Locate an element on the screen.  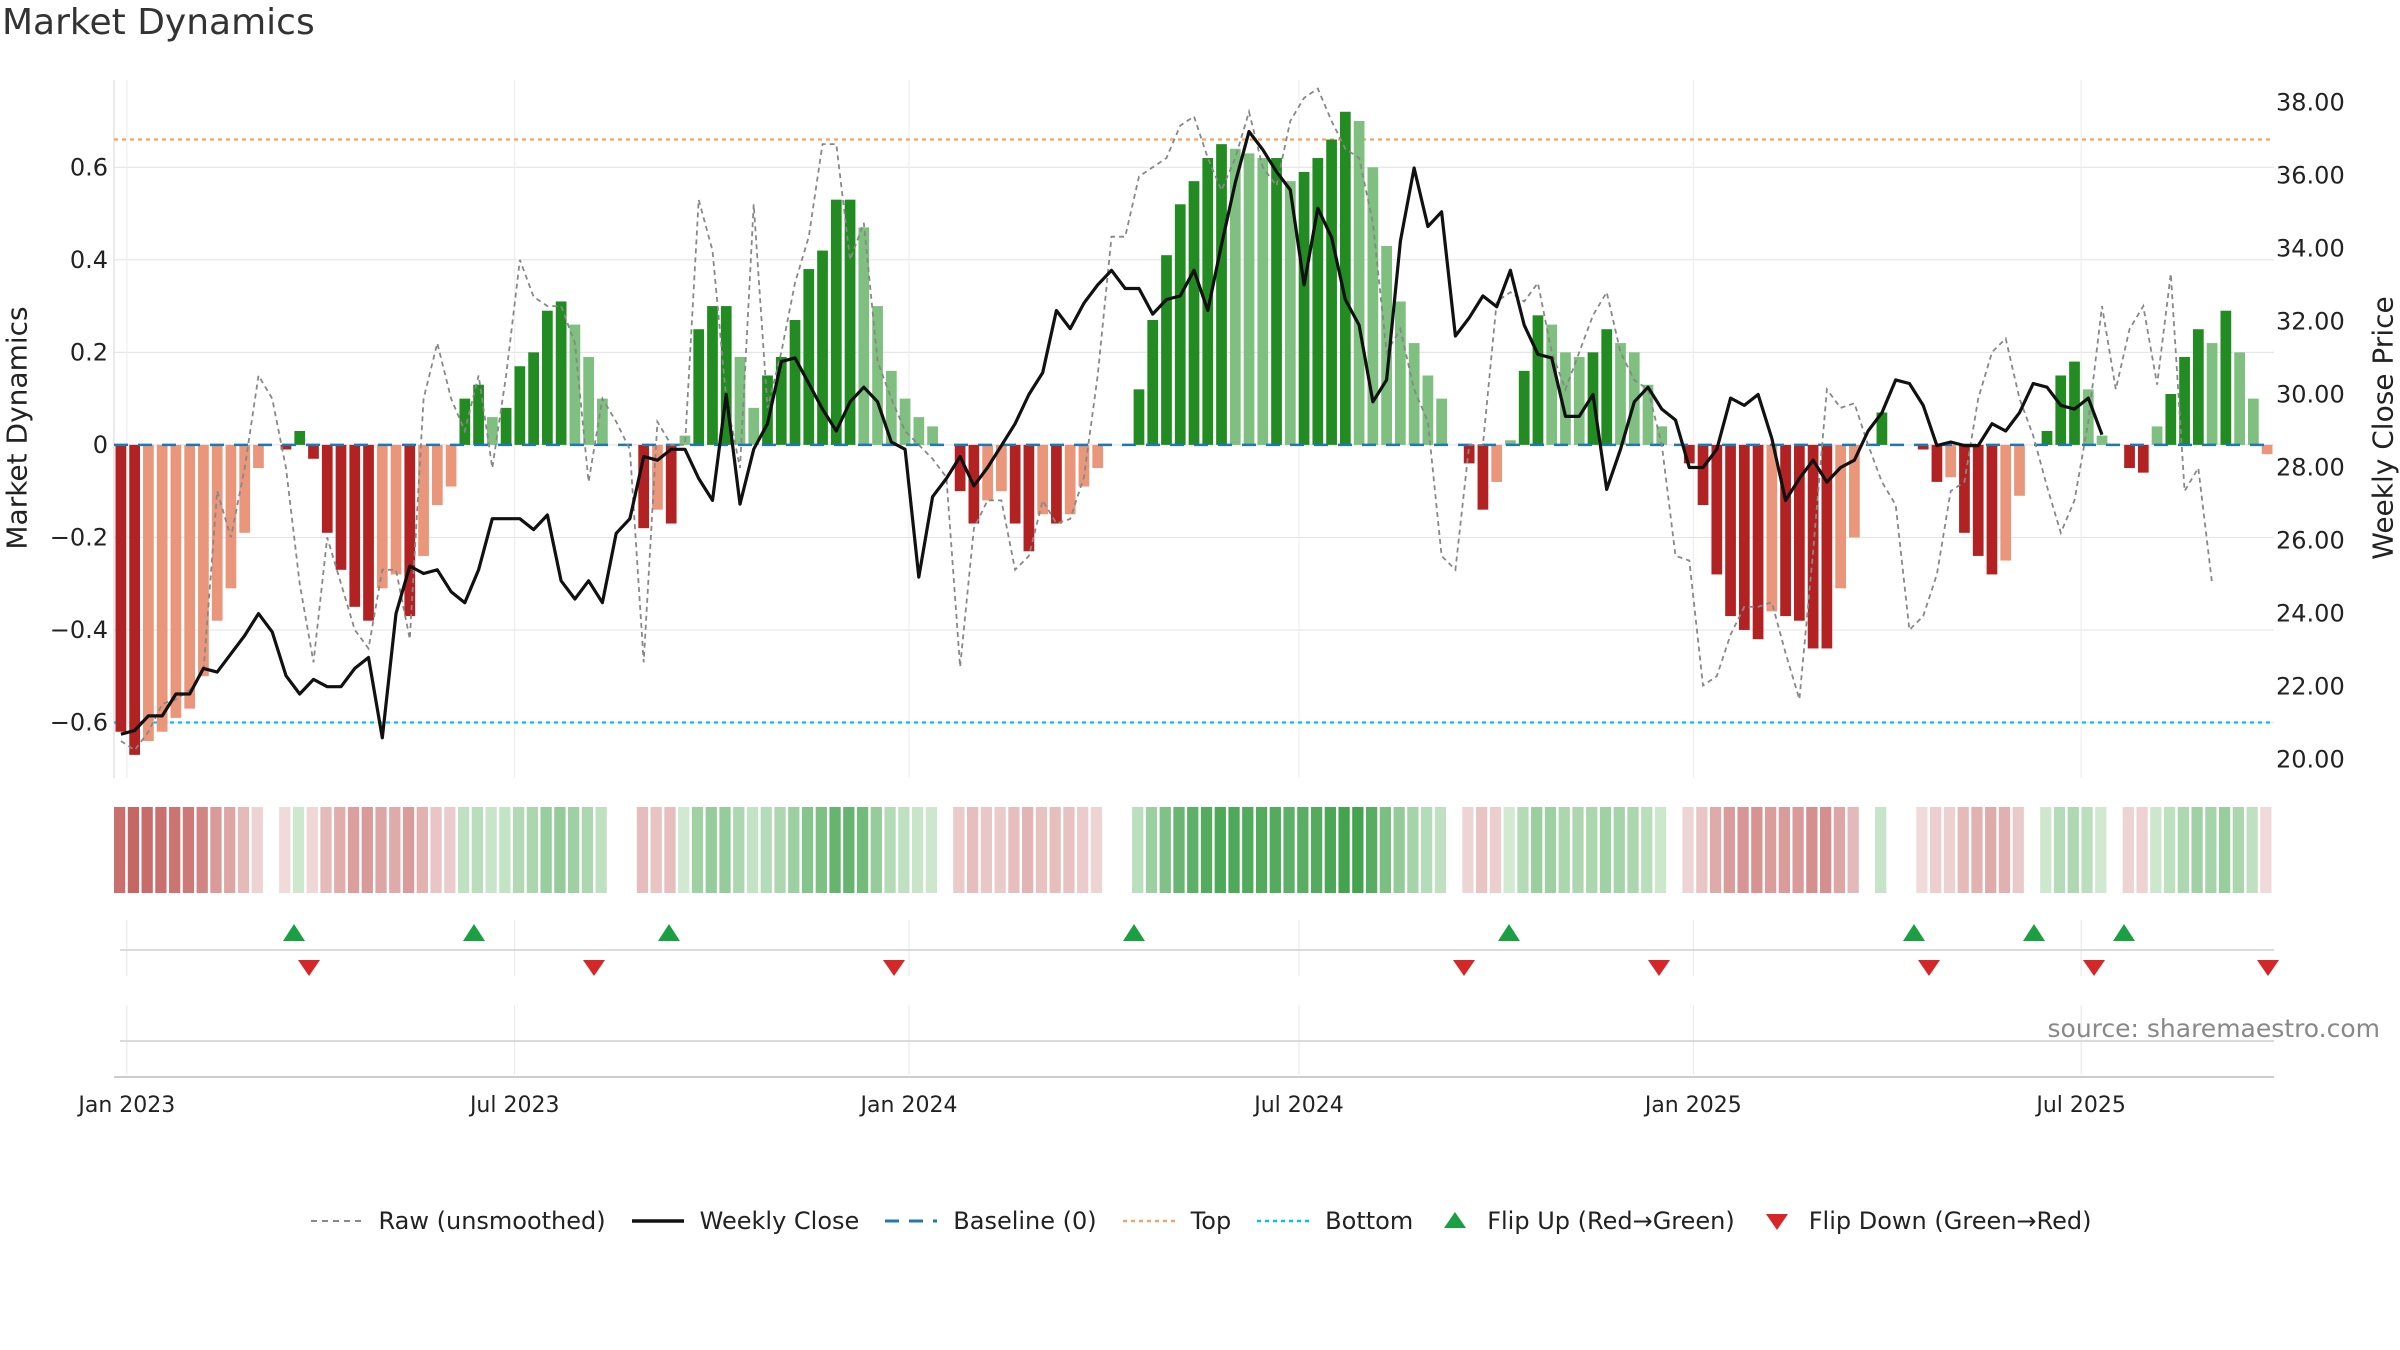
legend-item-baseline: Baseline (0) is located at coordinates (990, 1221).